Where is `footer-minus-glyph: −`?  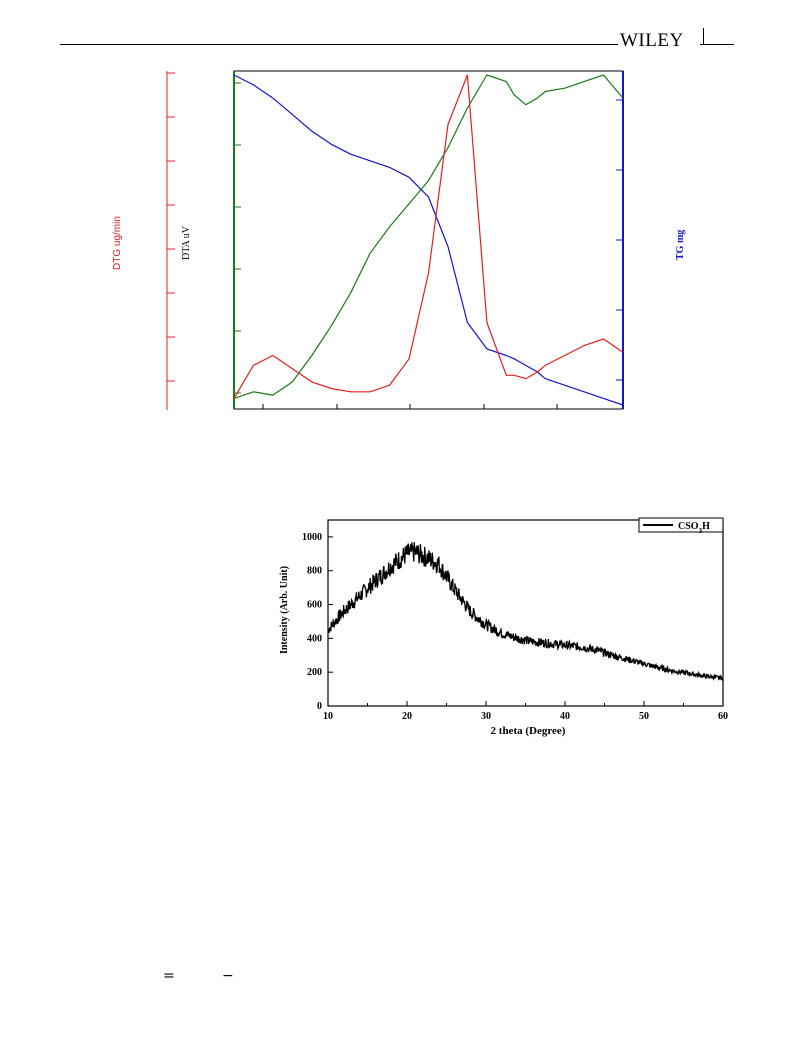
footer-minus-glyph: − is located at coordinates (228, 976).